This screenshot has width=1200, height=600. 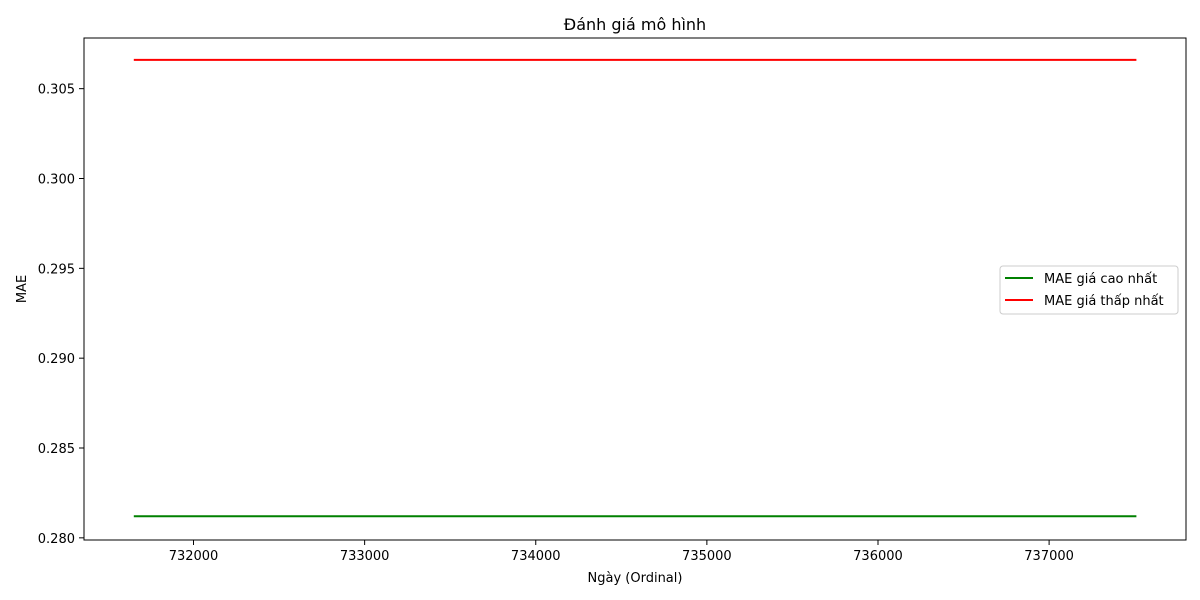 What do you see at coordinates (878, 556) in the screenshot?
I see `x-tick-label: 736000` at bounding box center [878, 556].